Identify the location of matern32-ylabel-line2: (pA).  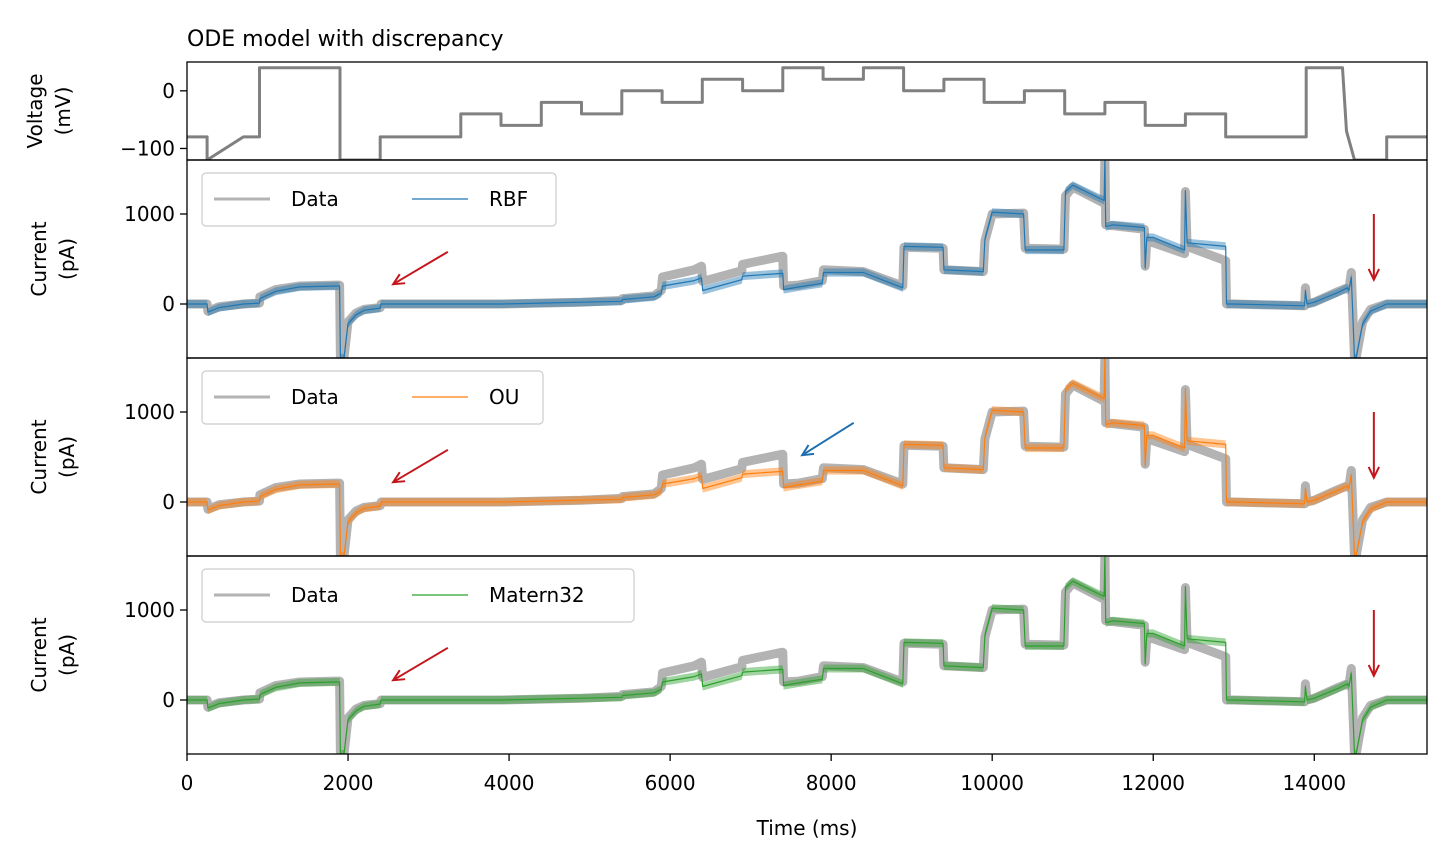
(67, 655).